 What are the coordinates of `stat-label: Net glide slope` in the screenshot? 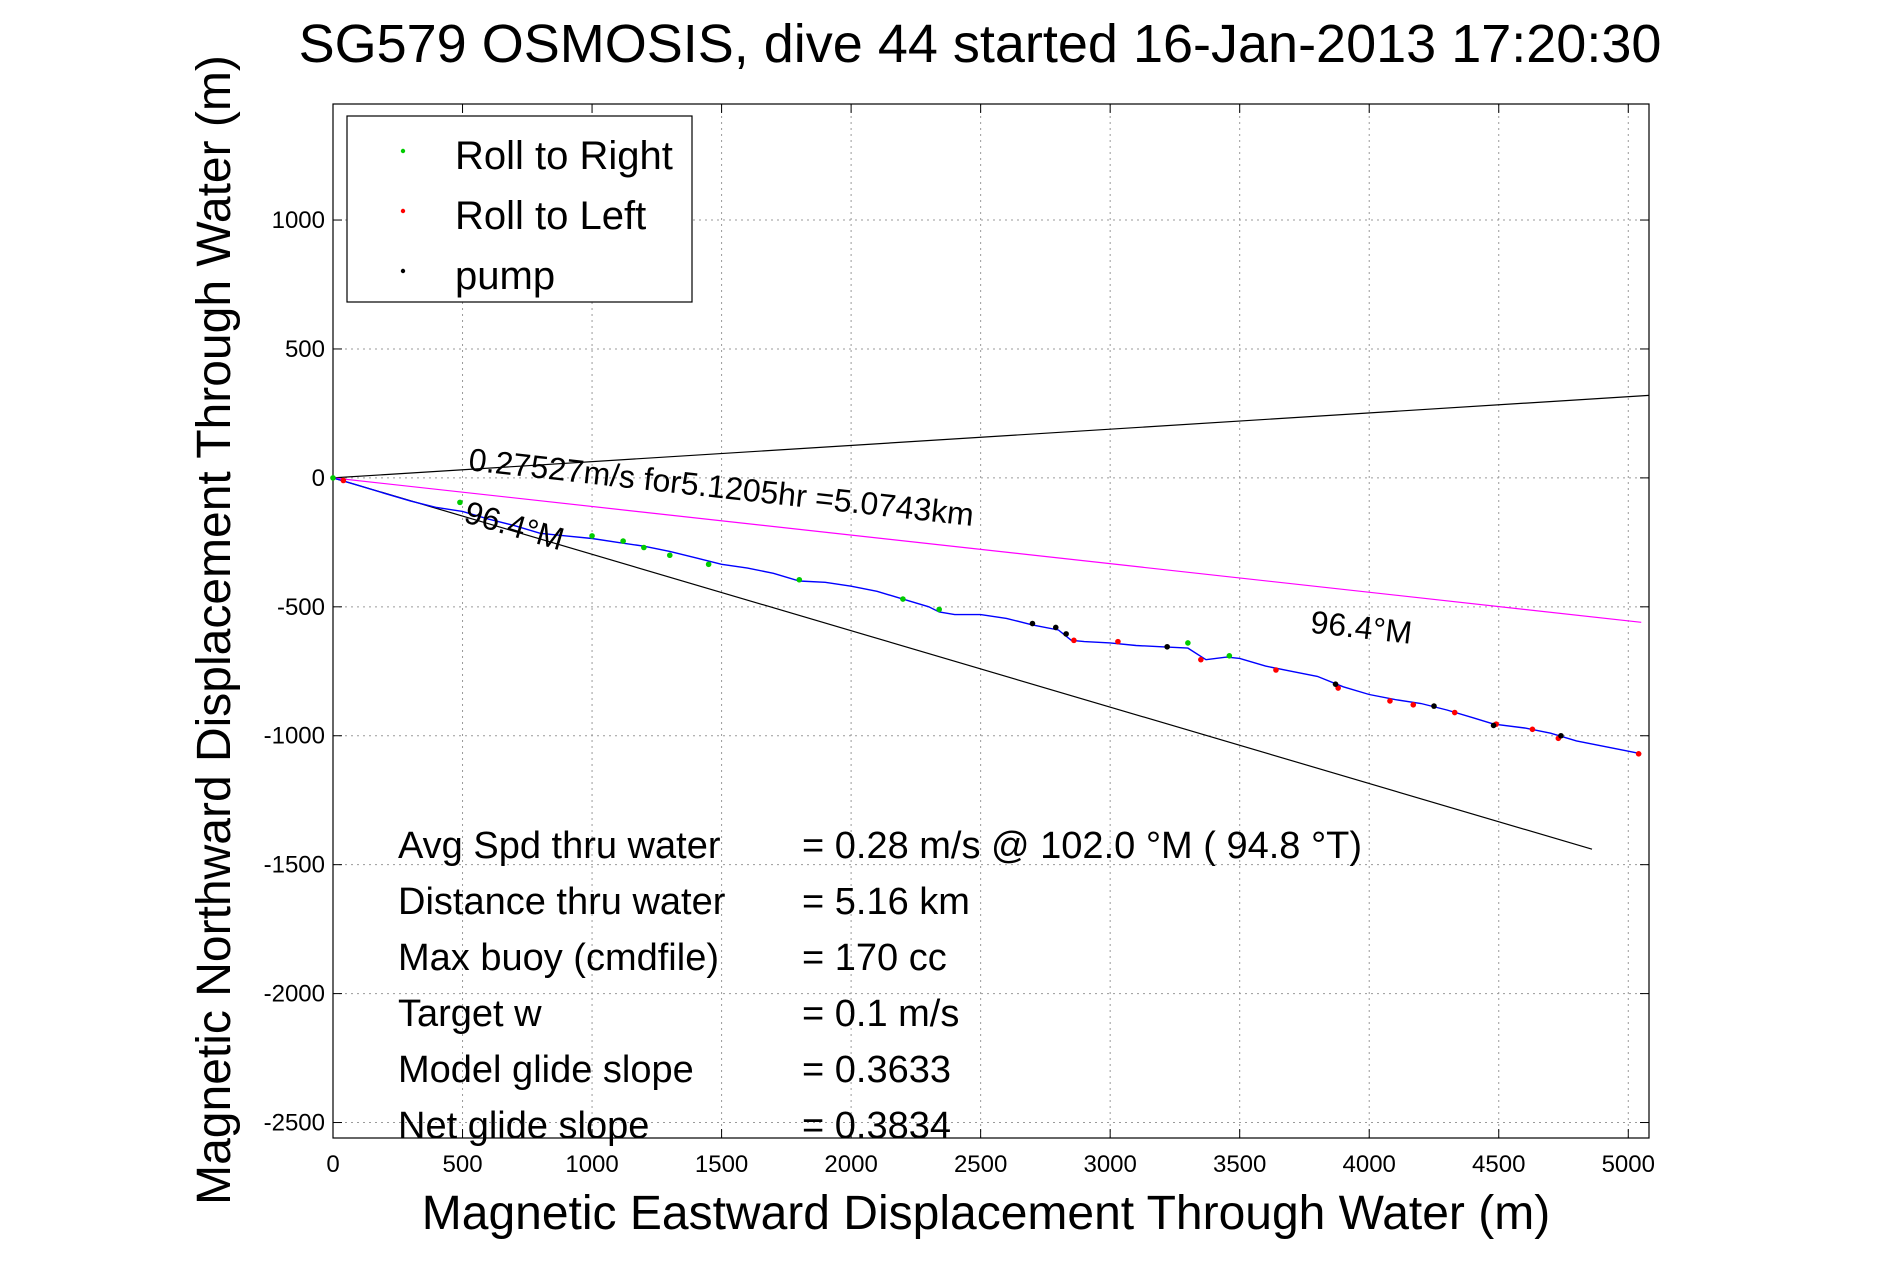 It's located at (523, 1126).